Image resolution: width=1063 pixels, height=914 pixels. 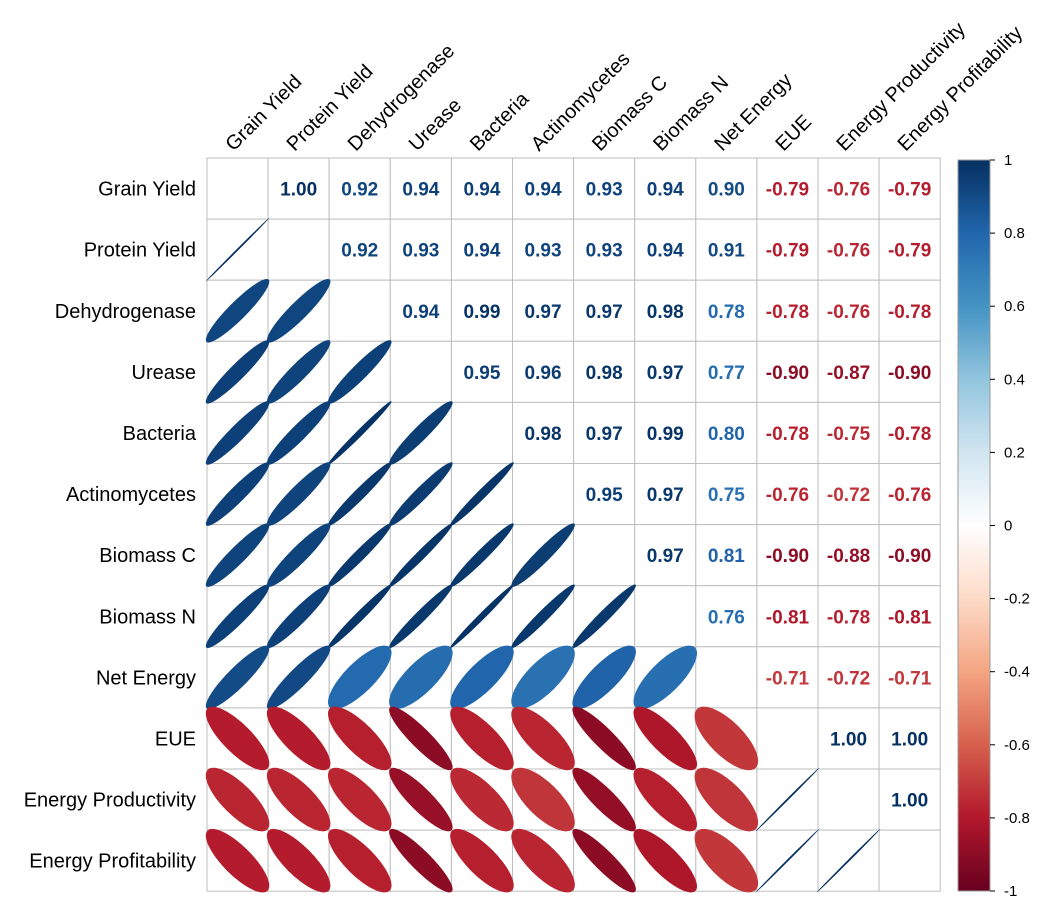 I want to click on column-label: Urease, so click(x=435, y=124).